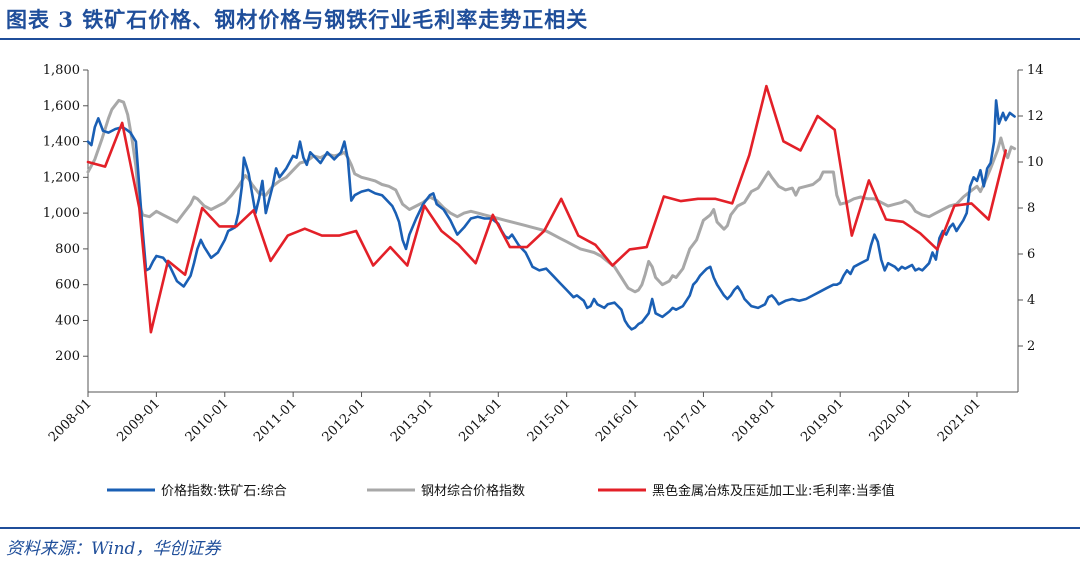 The height and width of the screenshot is (565, 1080). I want to click on right-tick-label: 10, so click(1035, 162).